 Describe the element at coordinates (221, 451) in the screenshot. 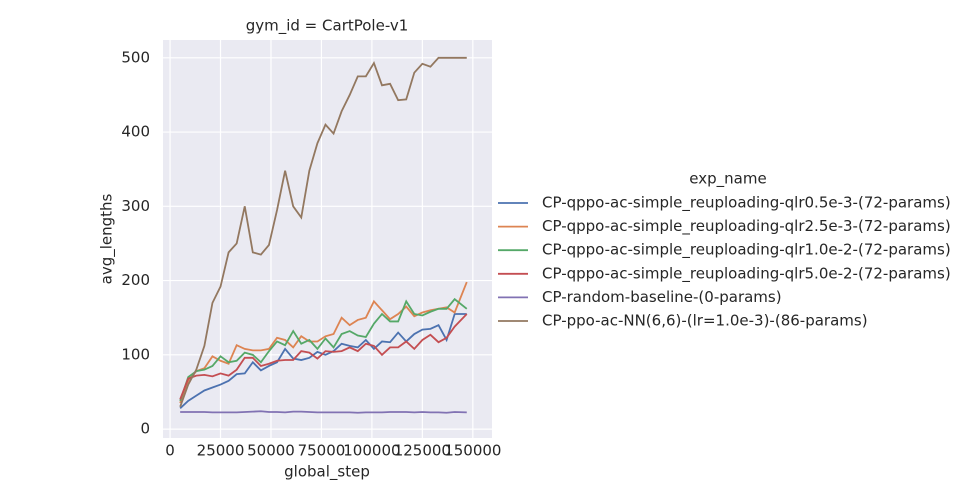

I see `x-tick-label: 25000` at that location.